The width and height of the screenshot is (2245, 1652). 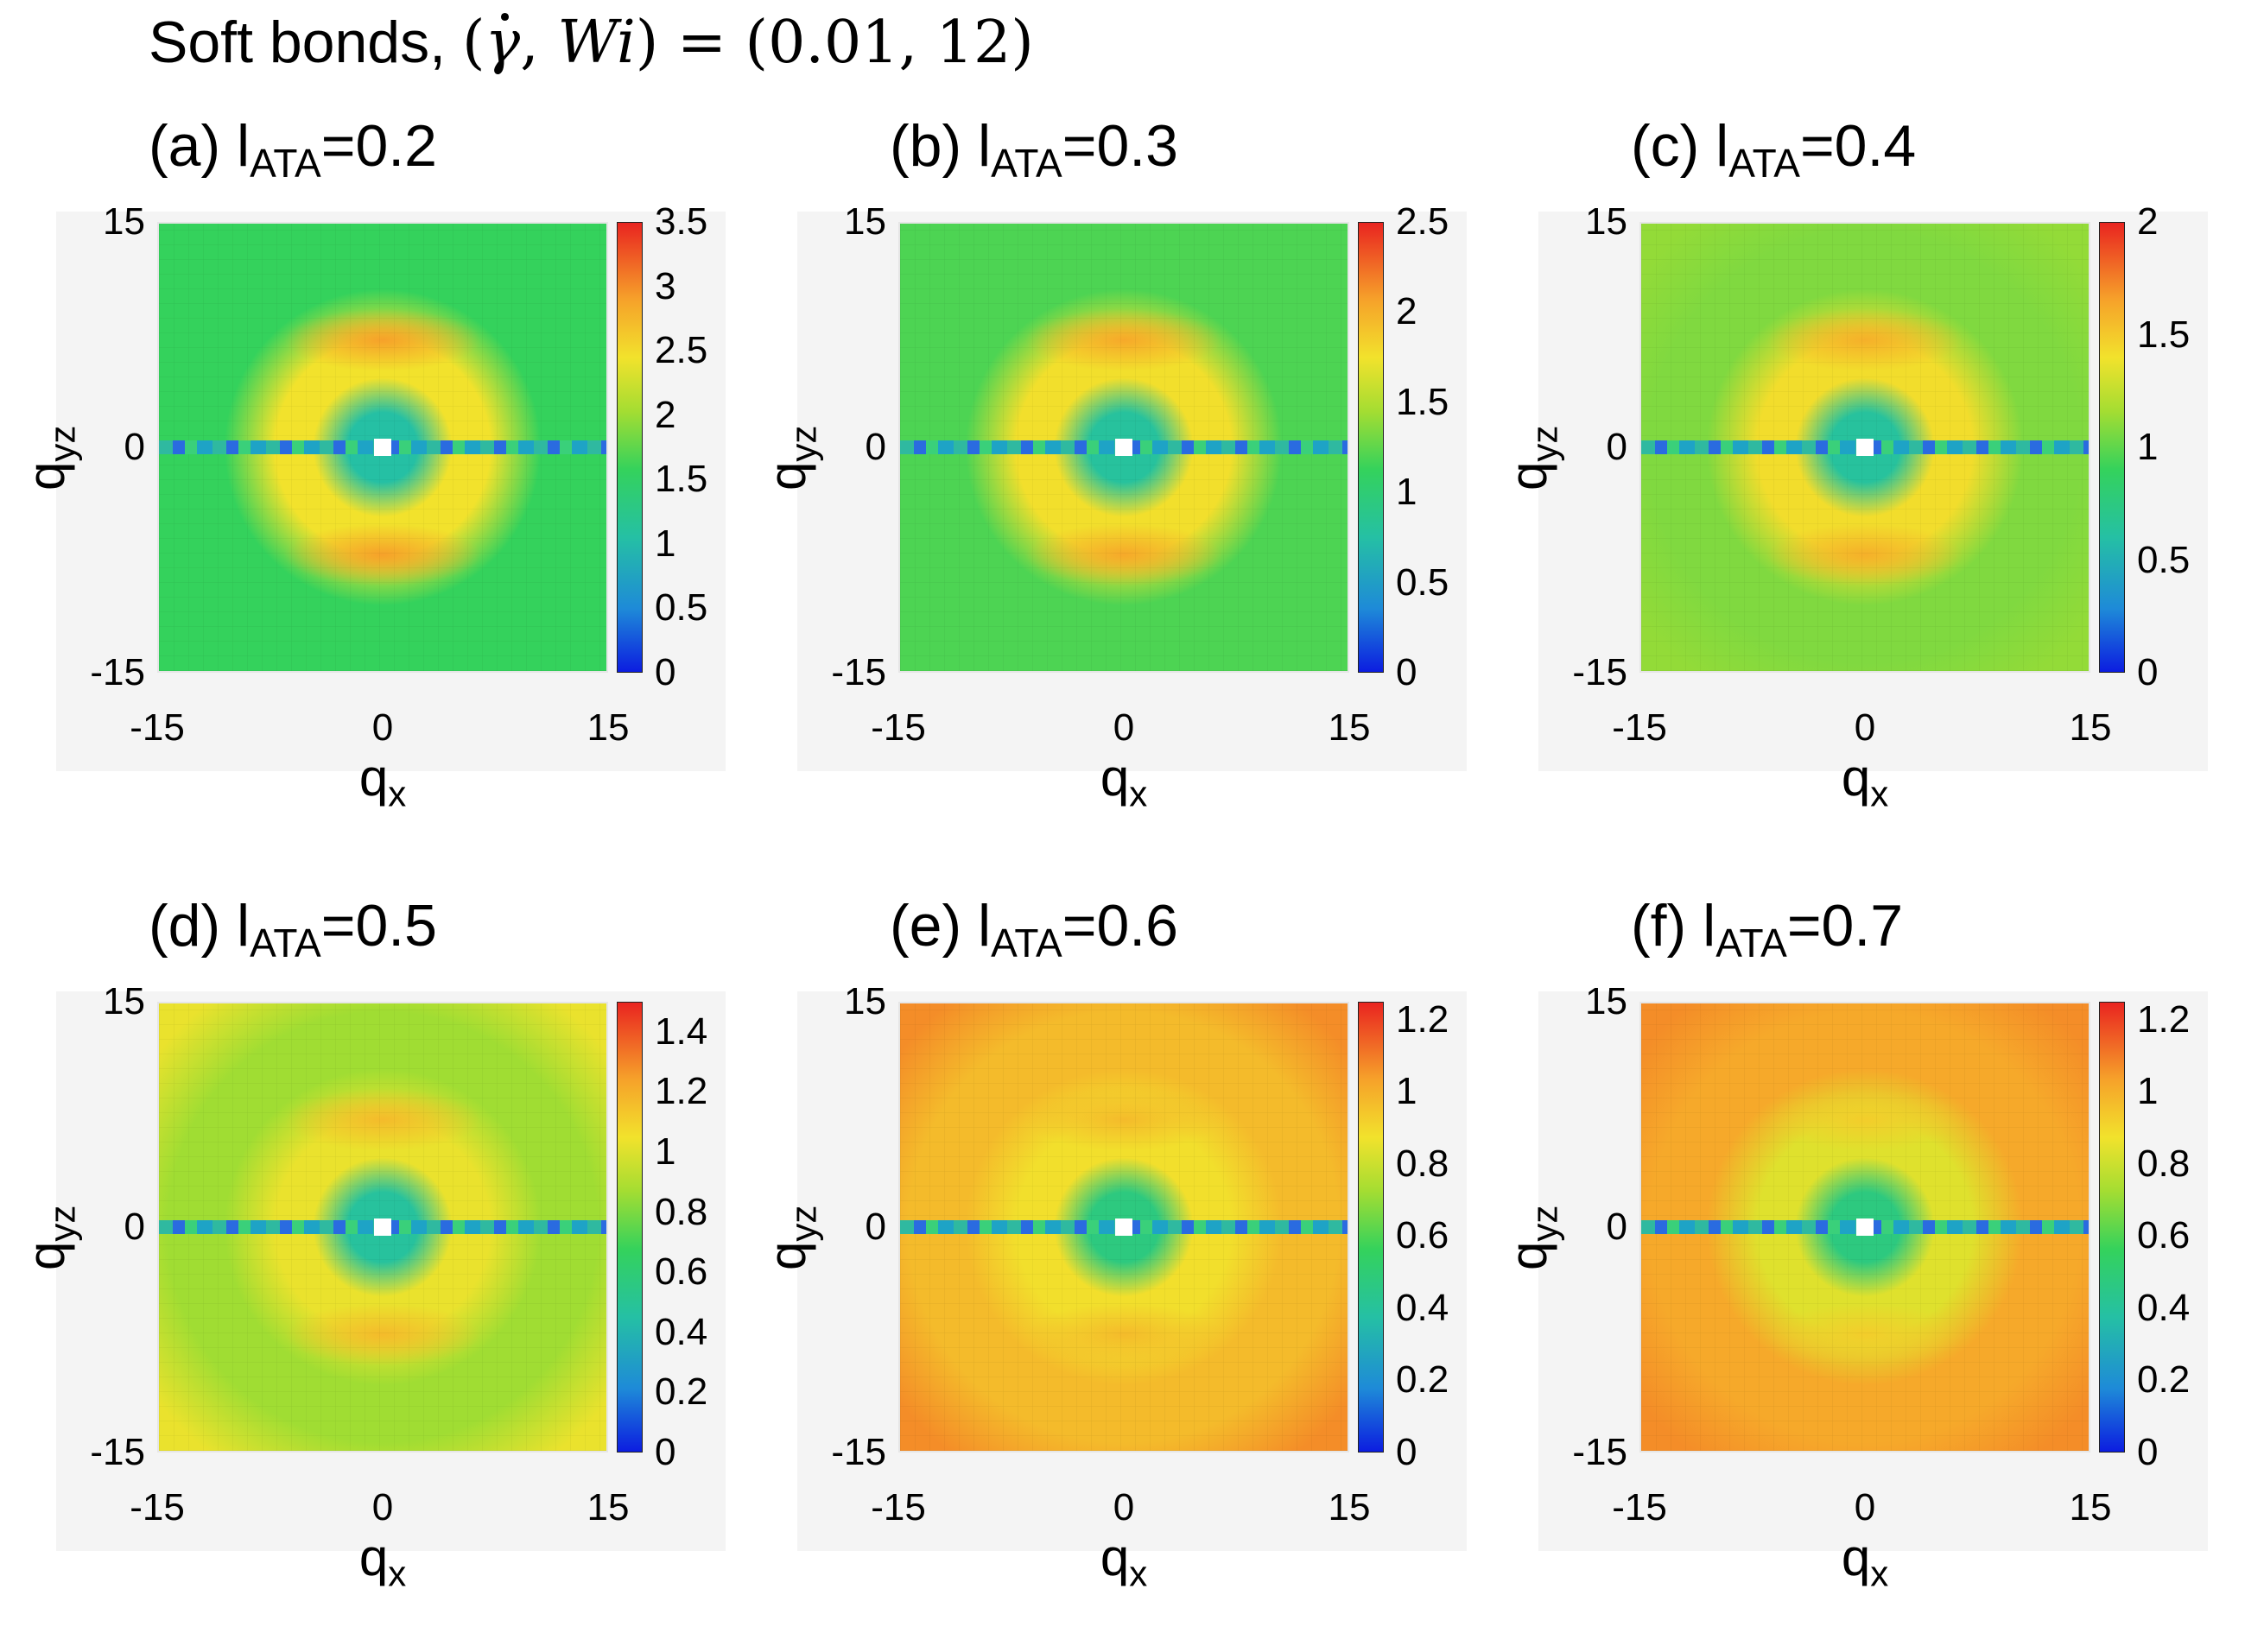 I want to click on colorbar-tick: 3, so click(x=665, y=285).